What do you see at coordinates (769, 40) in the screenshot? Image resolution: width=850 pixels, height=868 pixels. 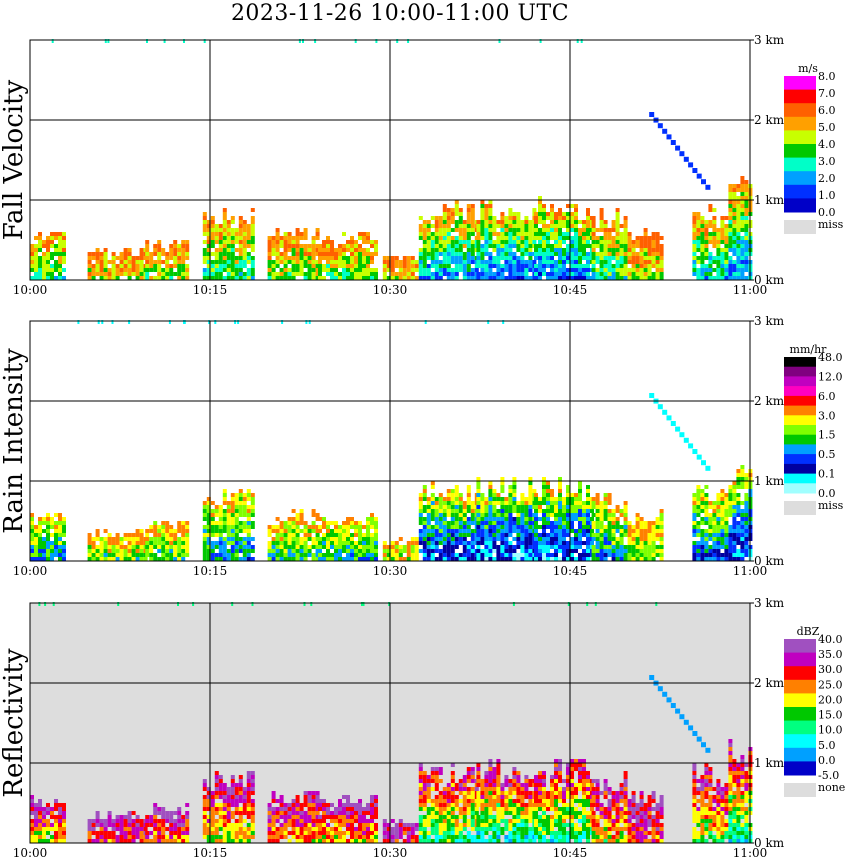 I see `y-tick-label: 3 km` at bounding box center [769, 40].